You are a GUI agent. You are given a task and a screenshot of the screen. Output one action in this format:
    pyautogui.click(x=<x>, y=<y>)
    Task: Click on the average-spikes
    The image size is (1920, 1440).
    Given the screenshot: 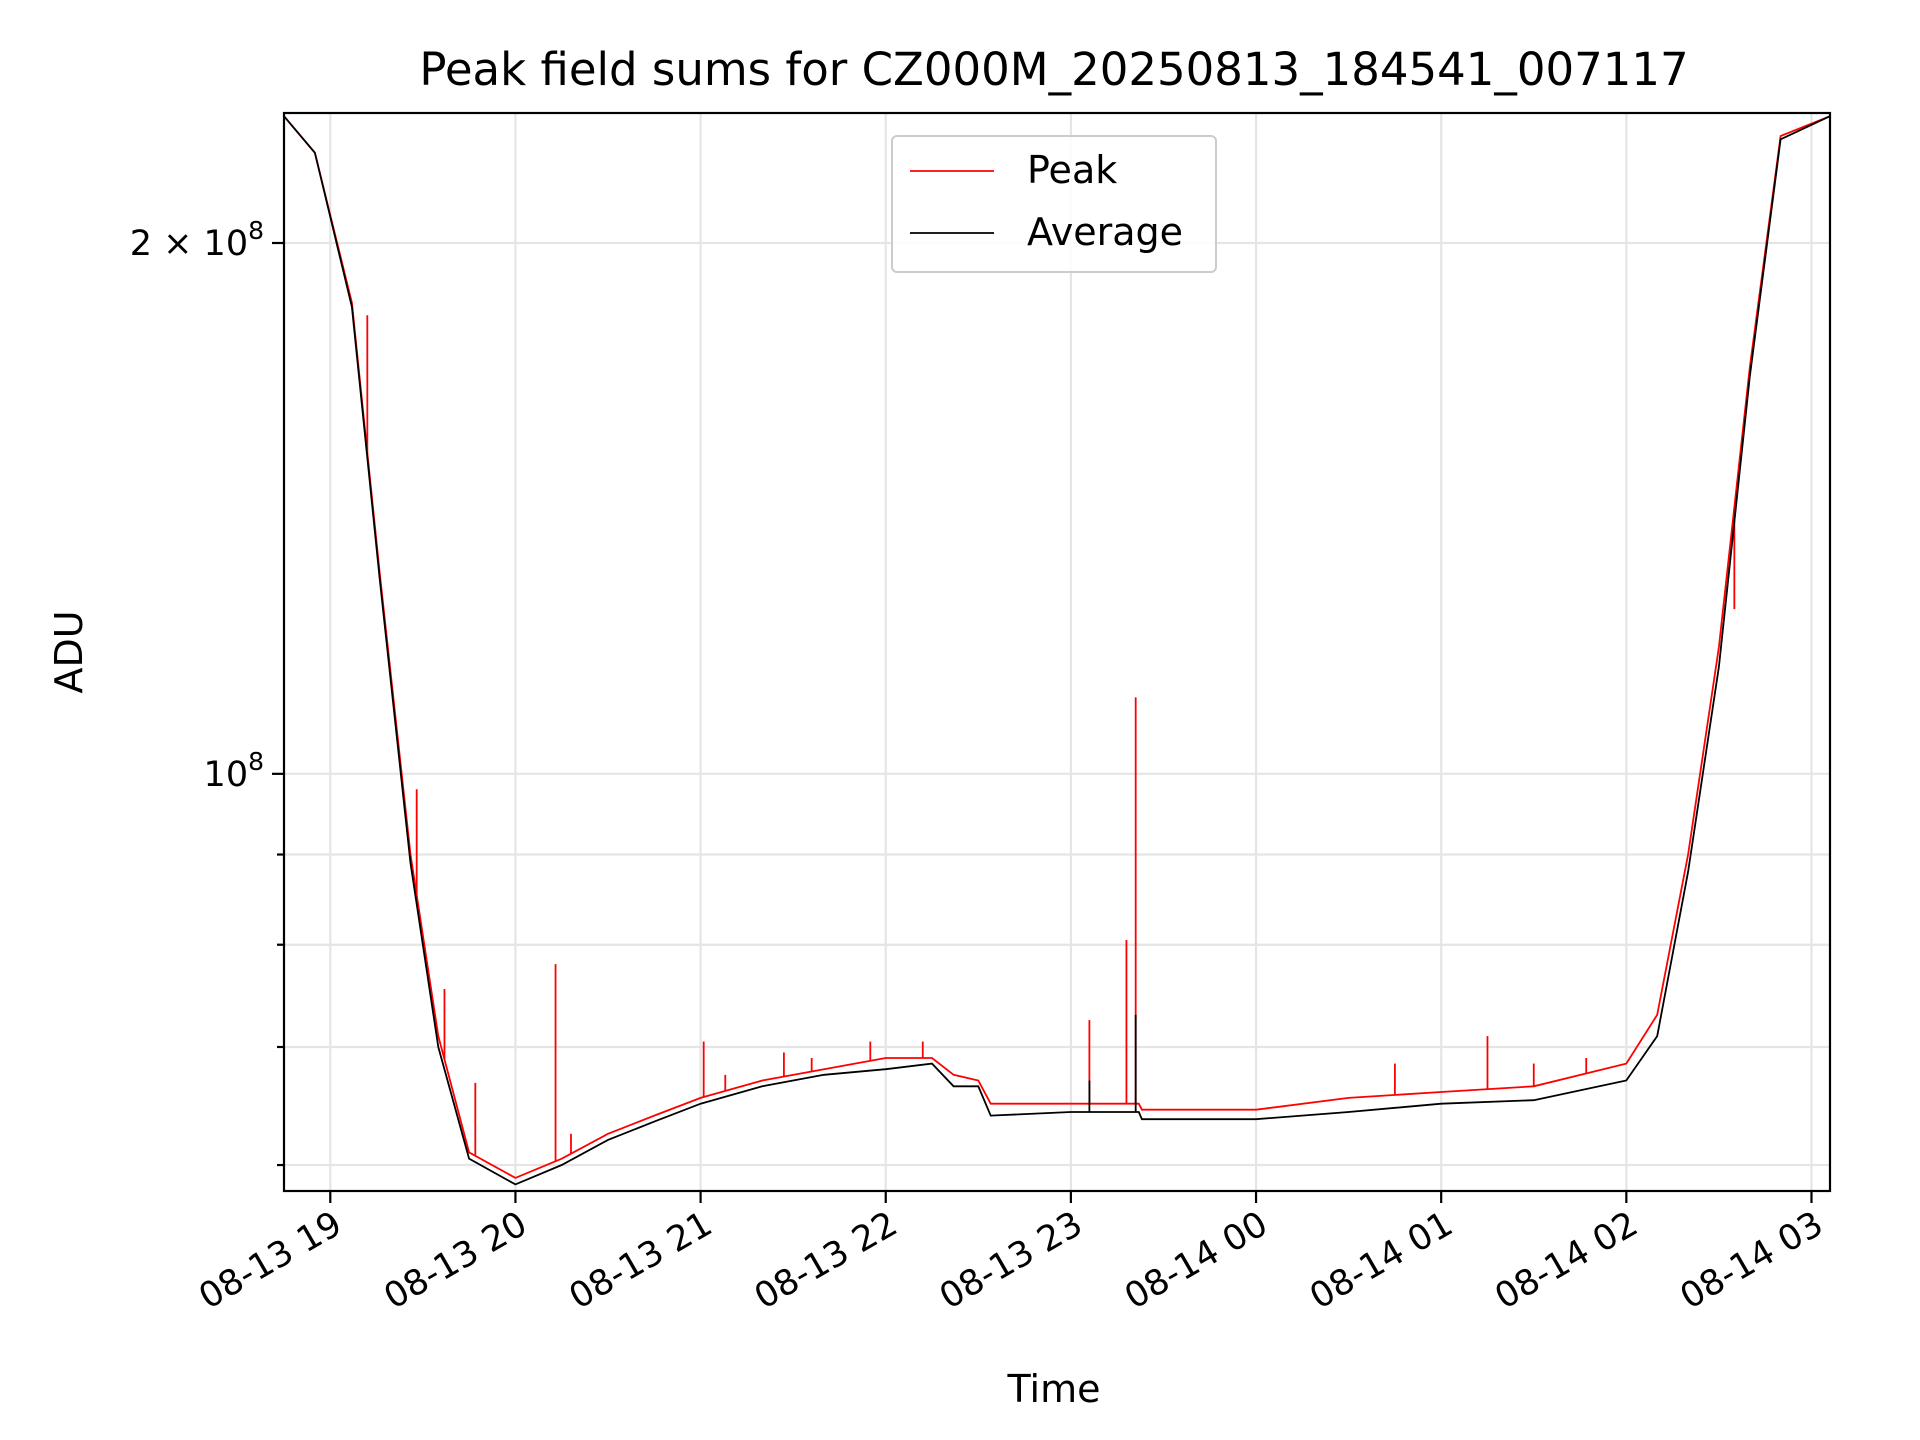 What is the action you would take?
    pyautogui.click(x=1112, y=1063)
    